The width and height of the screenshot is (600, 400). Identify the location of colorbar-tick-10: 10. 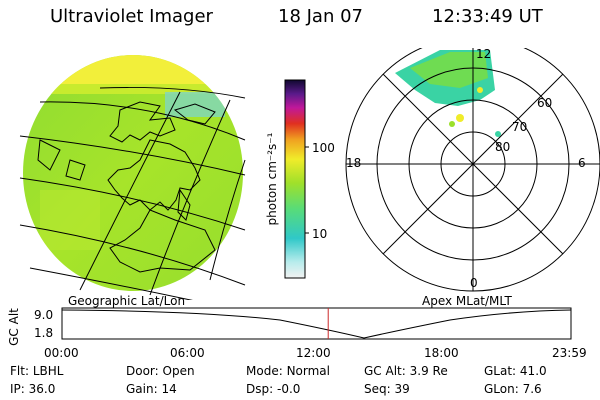
(320, 234).